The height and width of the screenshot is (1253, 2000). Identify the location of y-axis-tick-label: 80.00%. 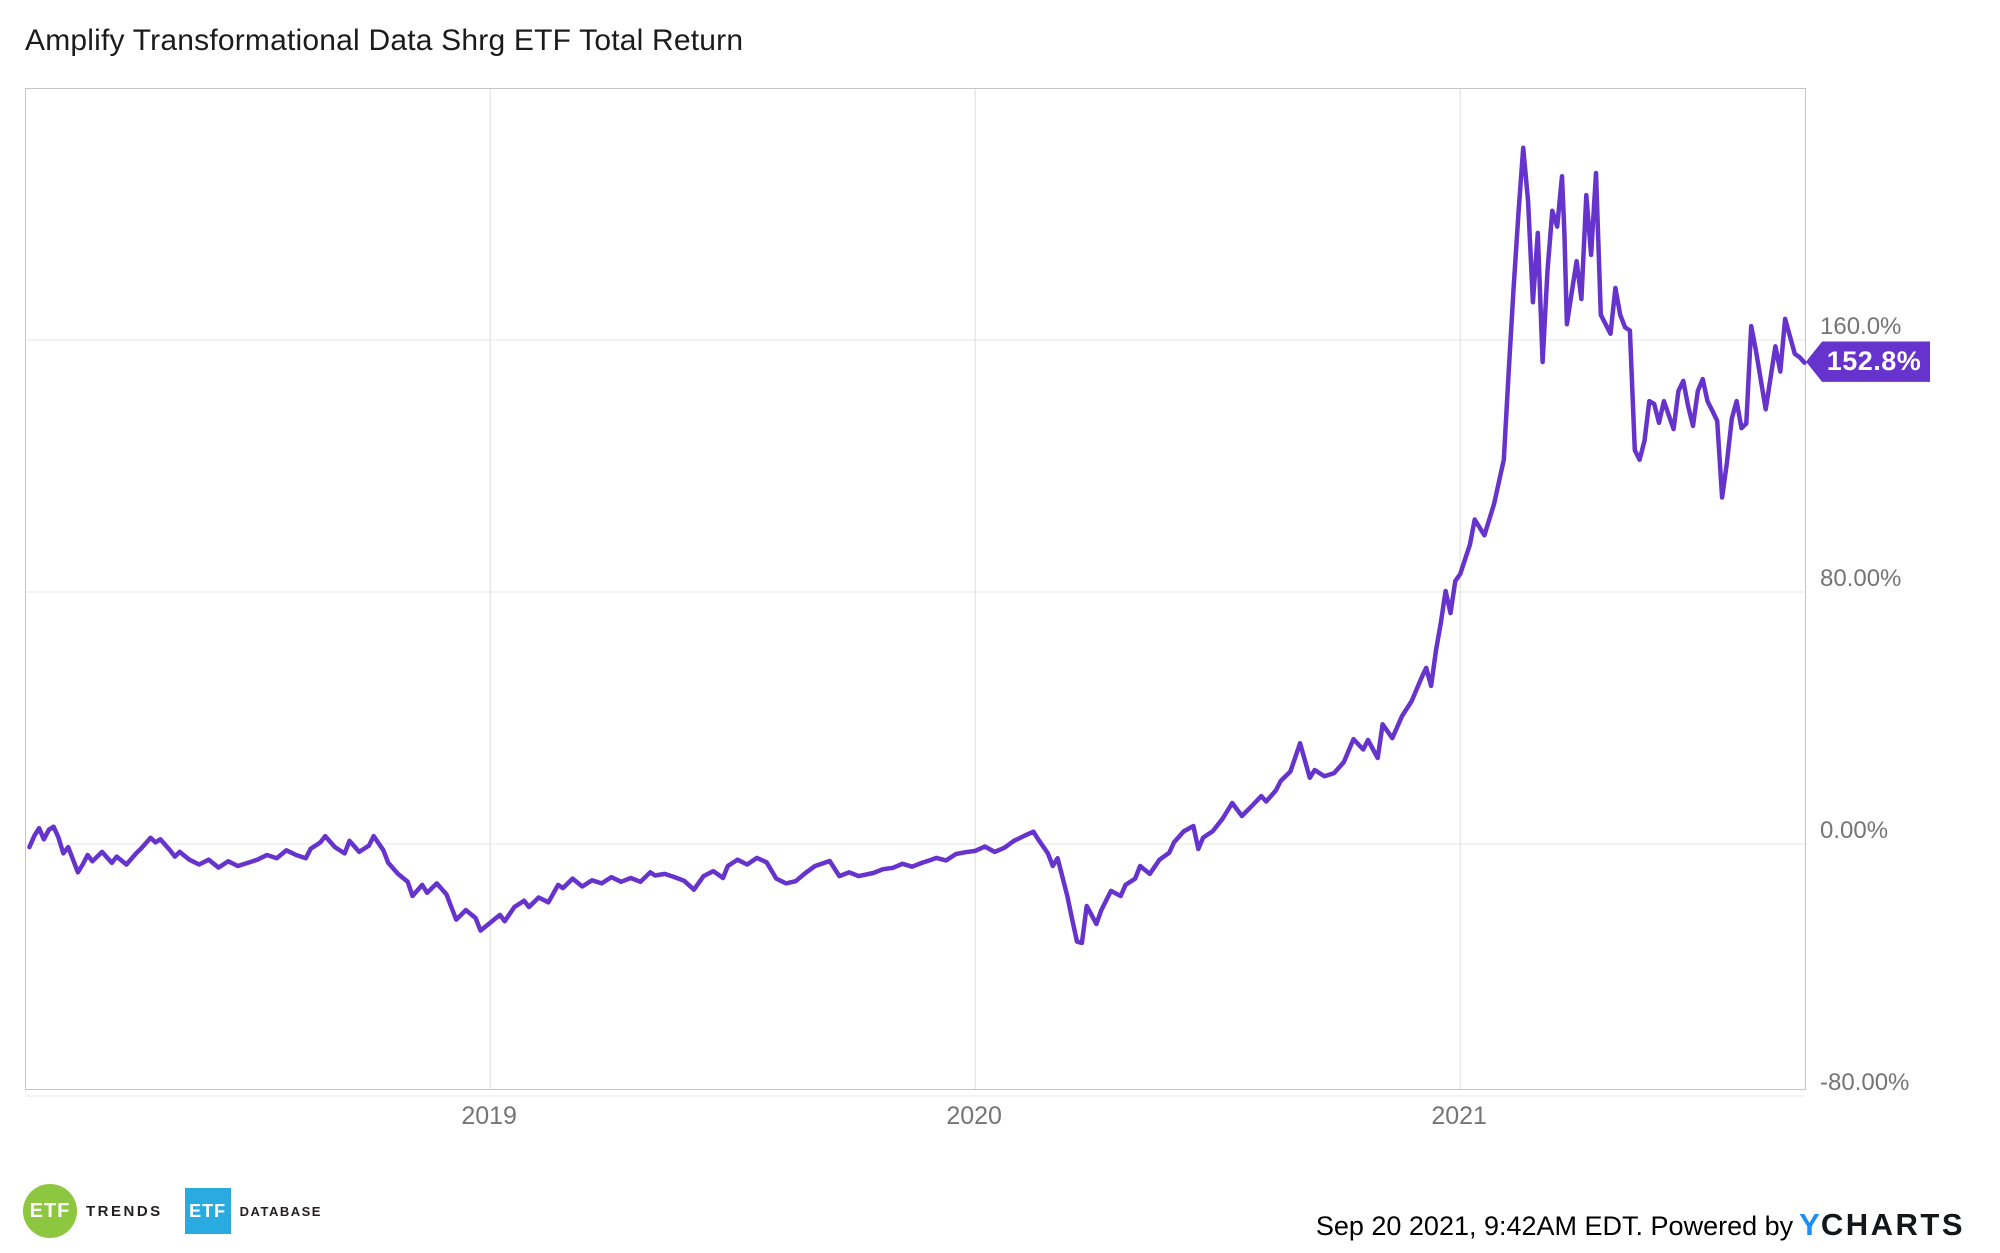
(1861, 578).